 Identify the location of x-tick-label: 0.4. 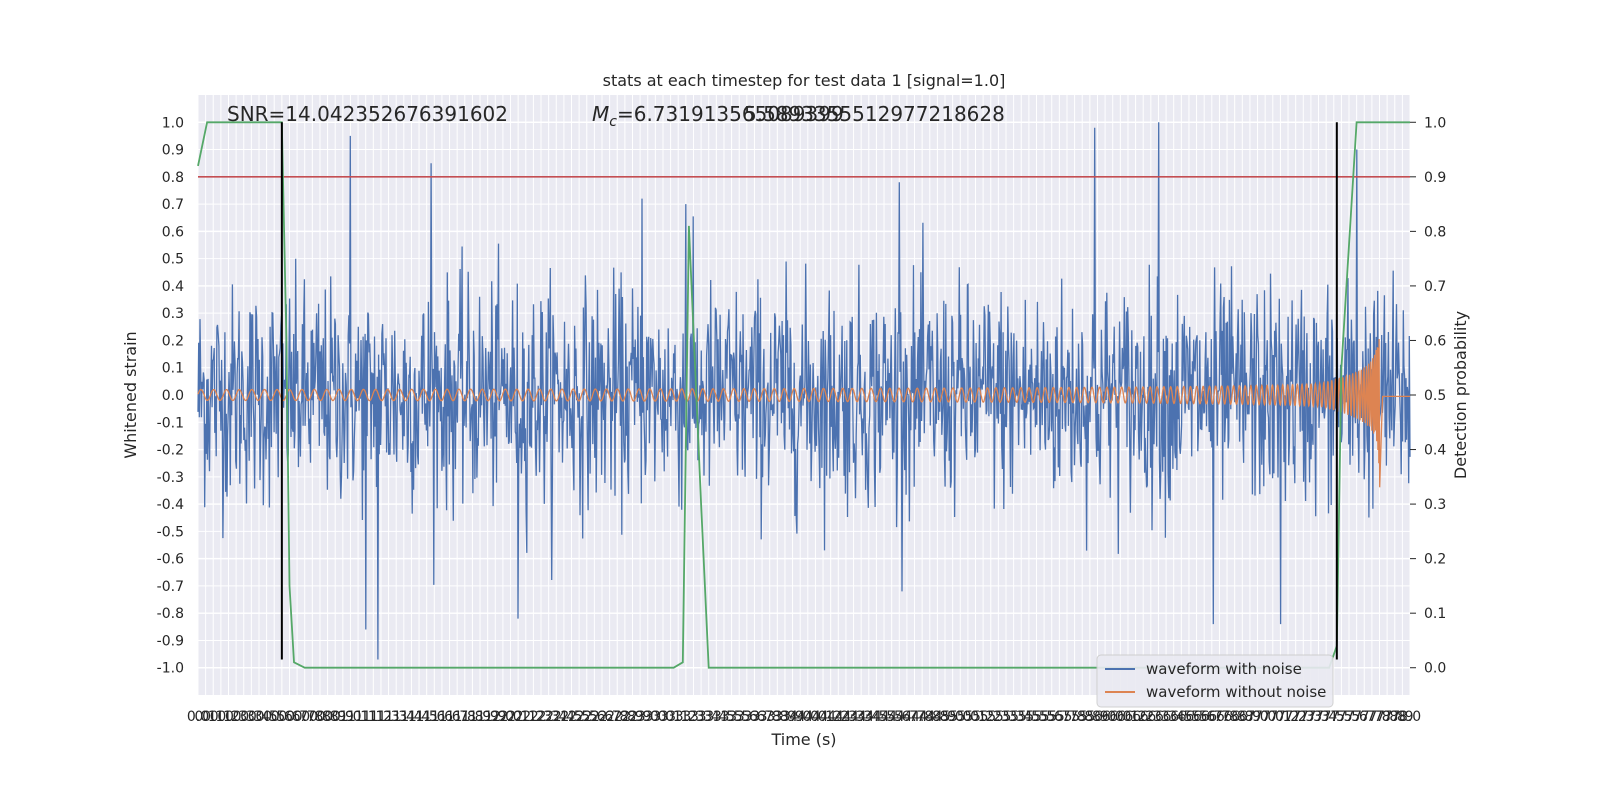
(259, 717).